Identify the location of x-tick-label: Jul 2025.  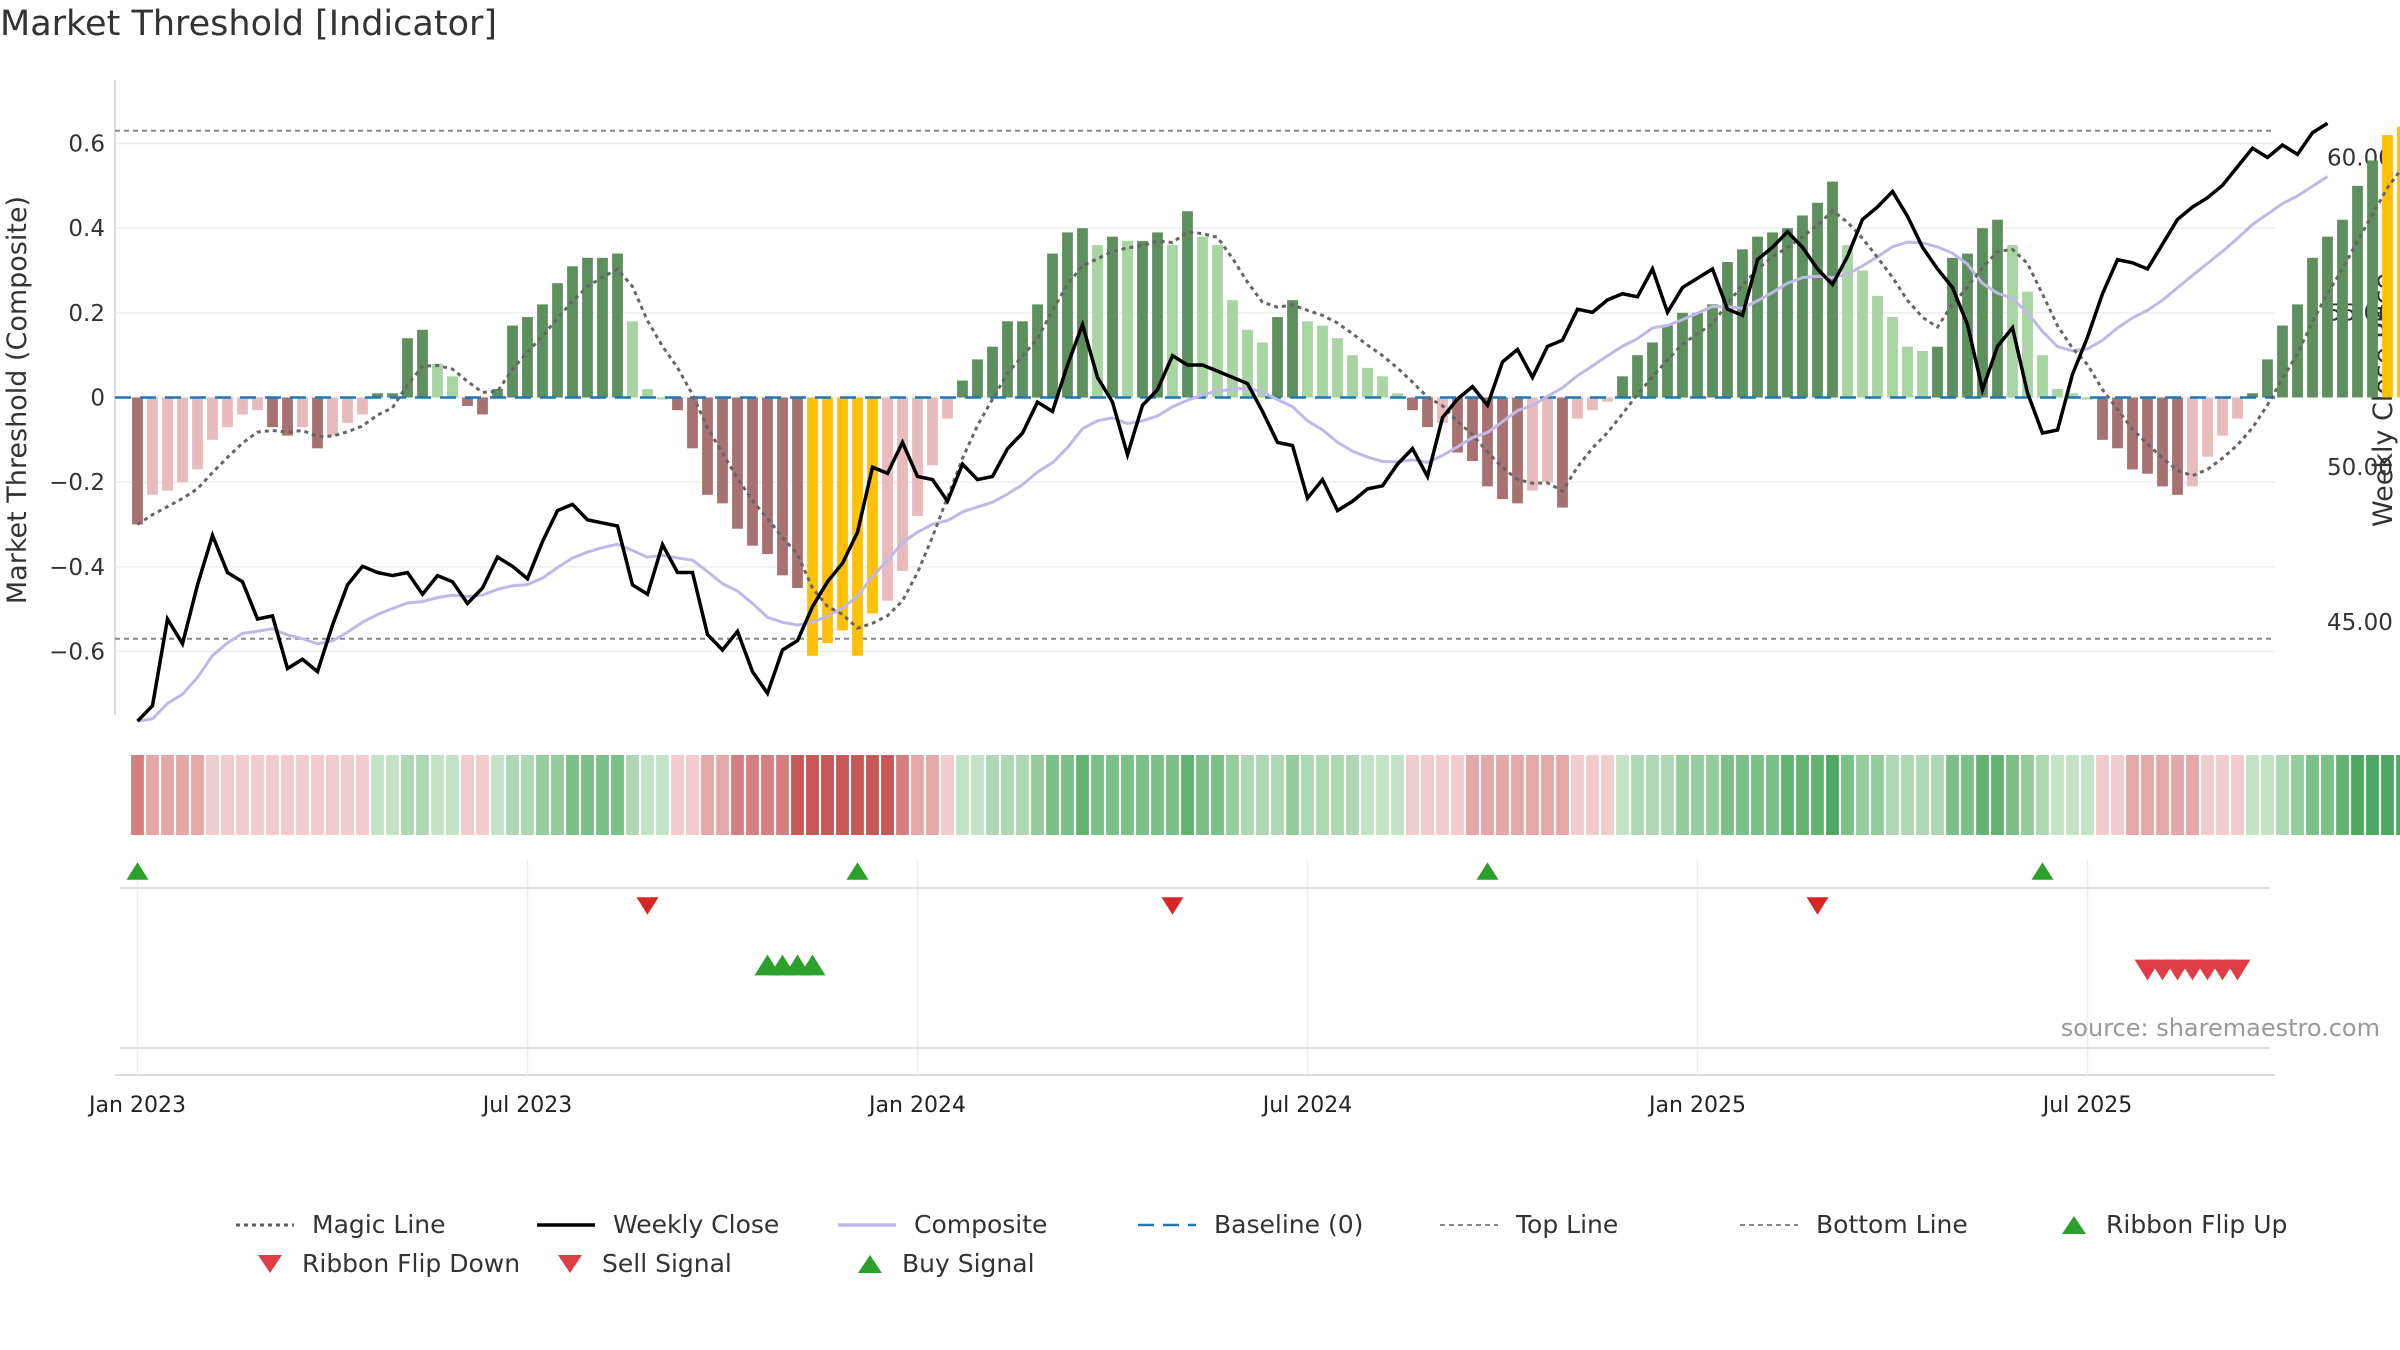
(2087, 1105).